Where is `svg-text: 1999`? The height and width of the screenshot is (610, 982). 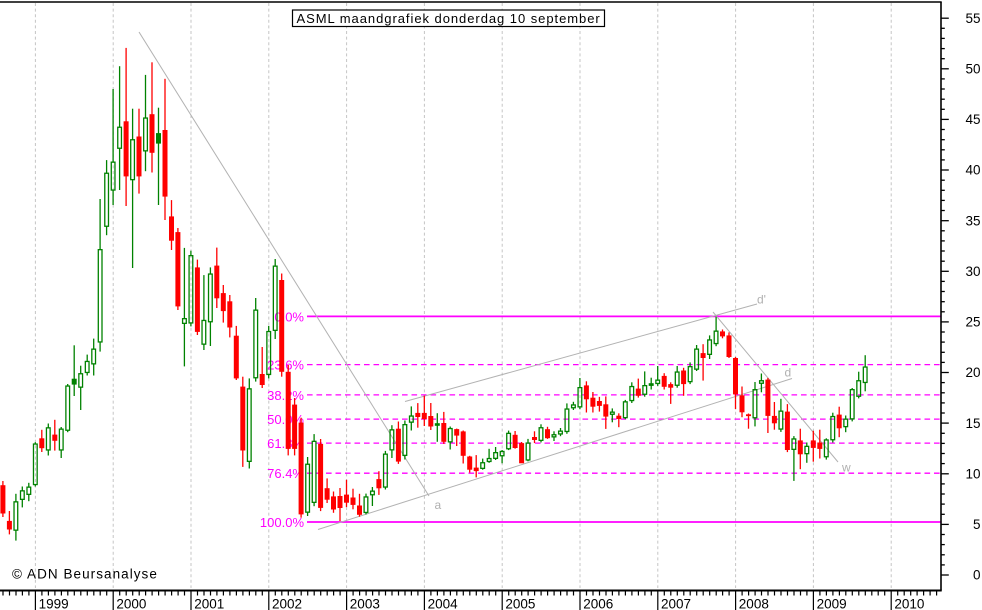
svg-text: 1999 is located at coordinates (54, 603).